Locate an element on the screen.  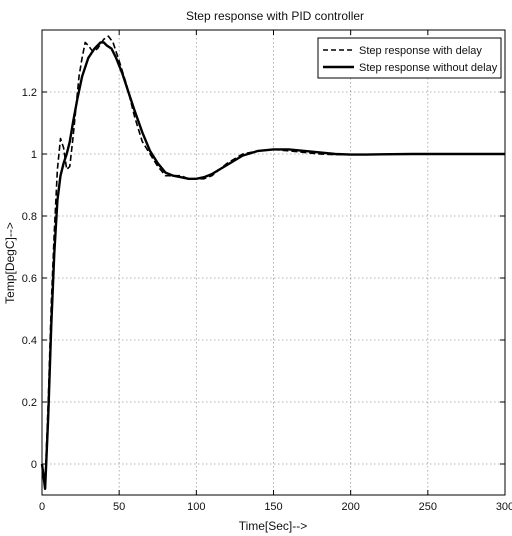
x-tick-label: 300 is located at coordinates (504, 507).